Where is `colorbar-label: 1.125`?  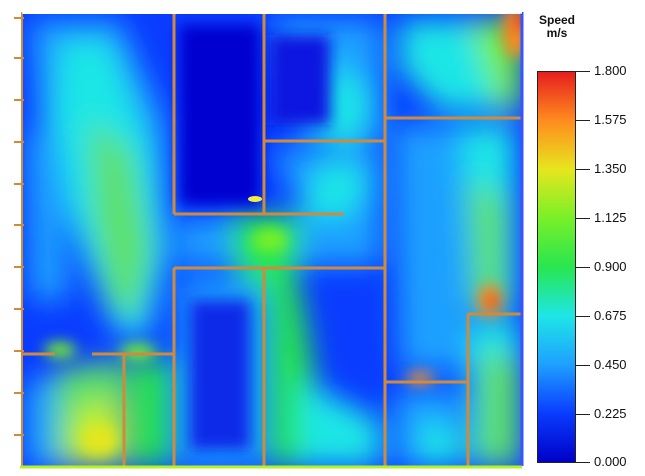 colorbar-label: 1.125 is located at coordinates (610, 217).